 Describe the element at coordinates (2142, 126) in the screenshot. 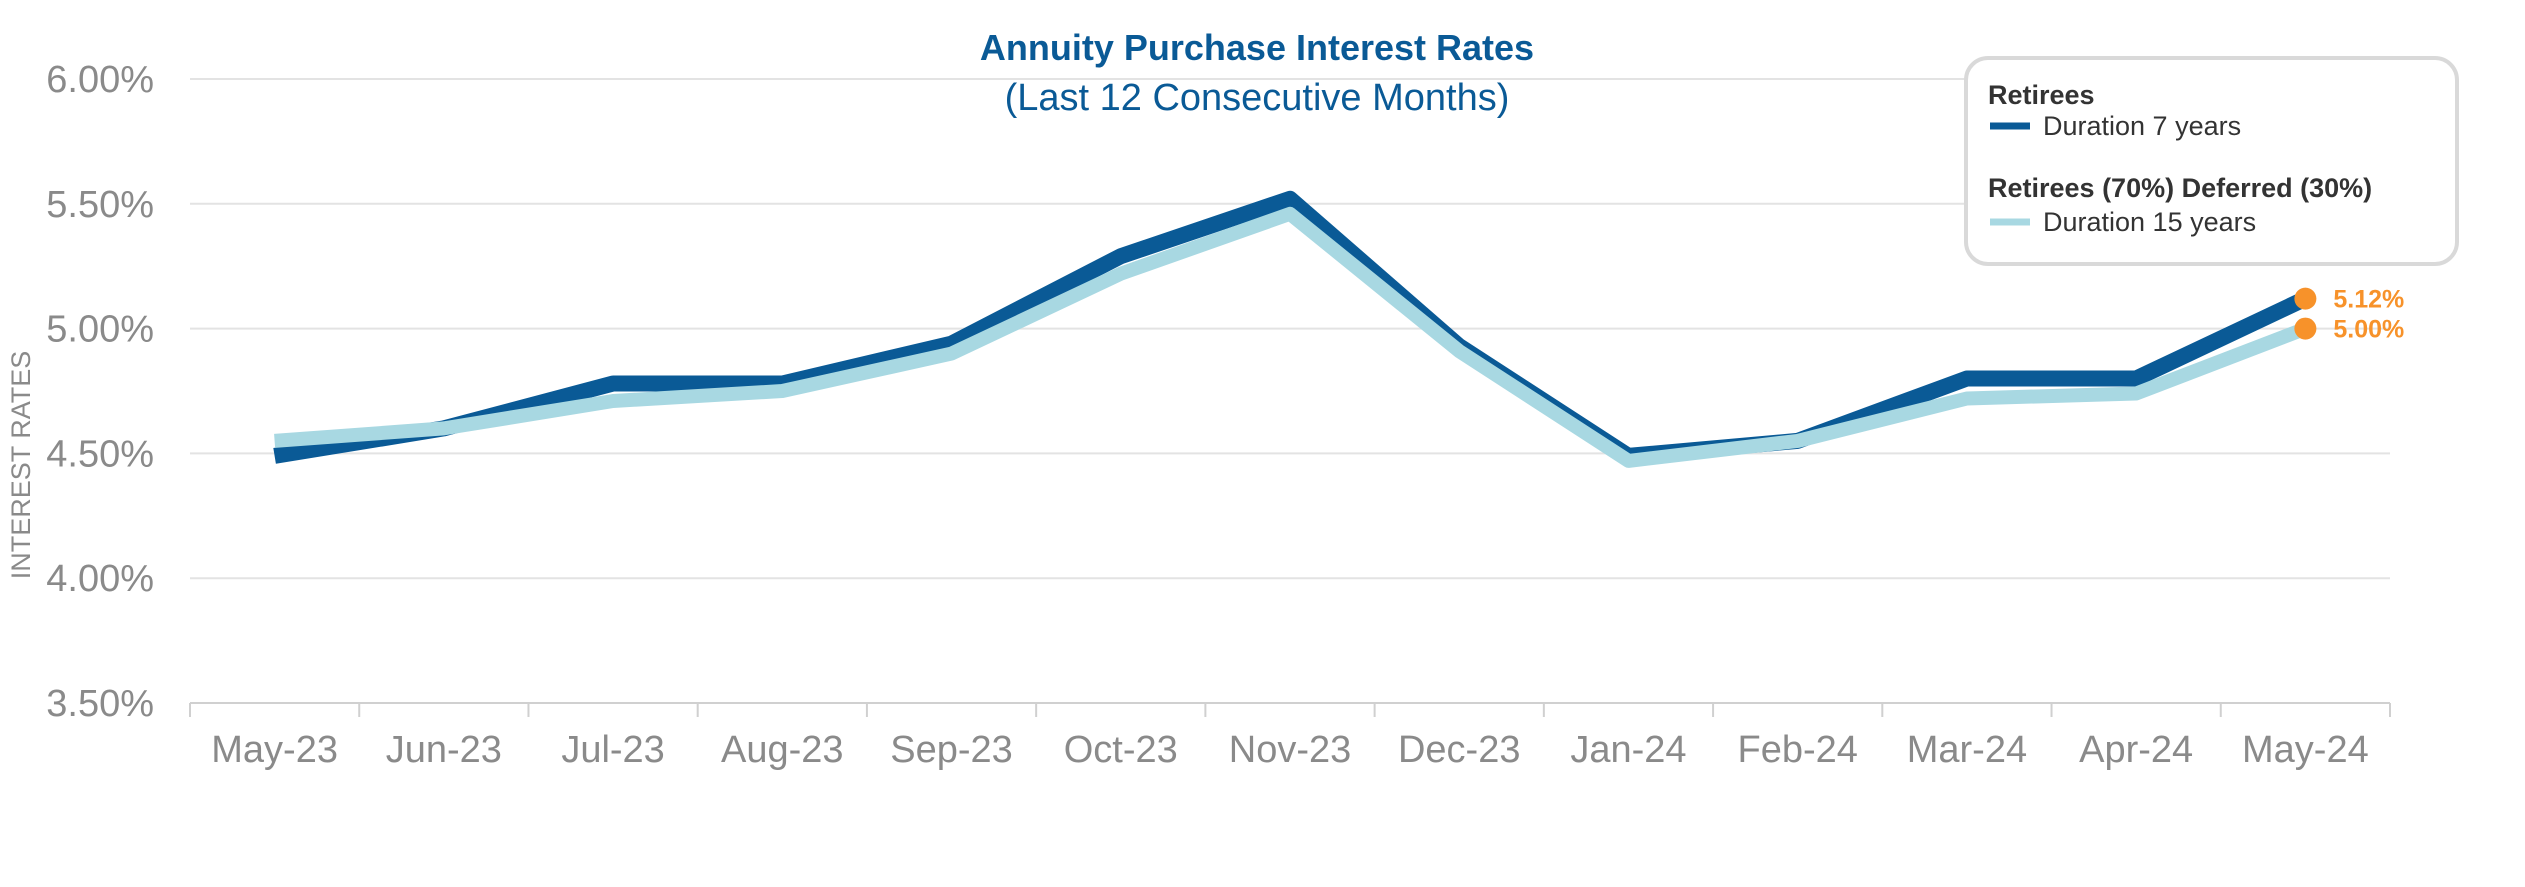

I see `legend-series-1-label: Duration 7 years` at that location.